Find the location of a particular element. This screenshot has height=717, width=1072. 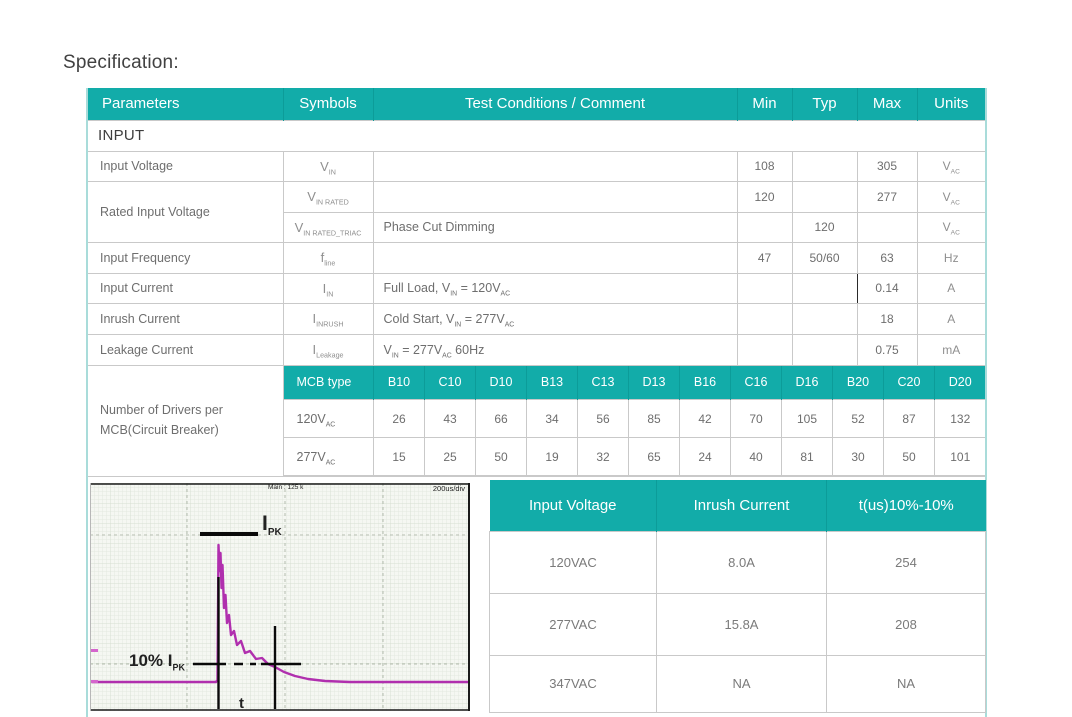

units-cell: mA is located at coordinates (950, 349).